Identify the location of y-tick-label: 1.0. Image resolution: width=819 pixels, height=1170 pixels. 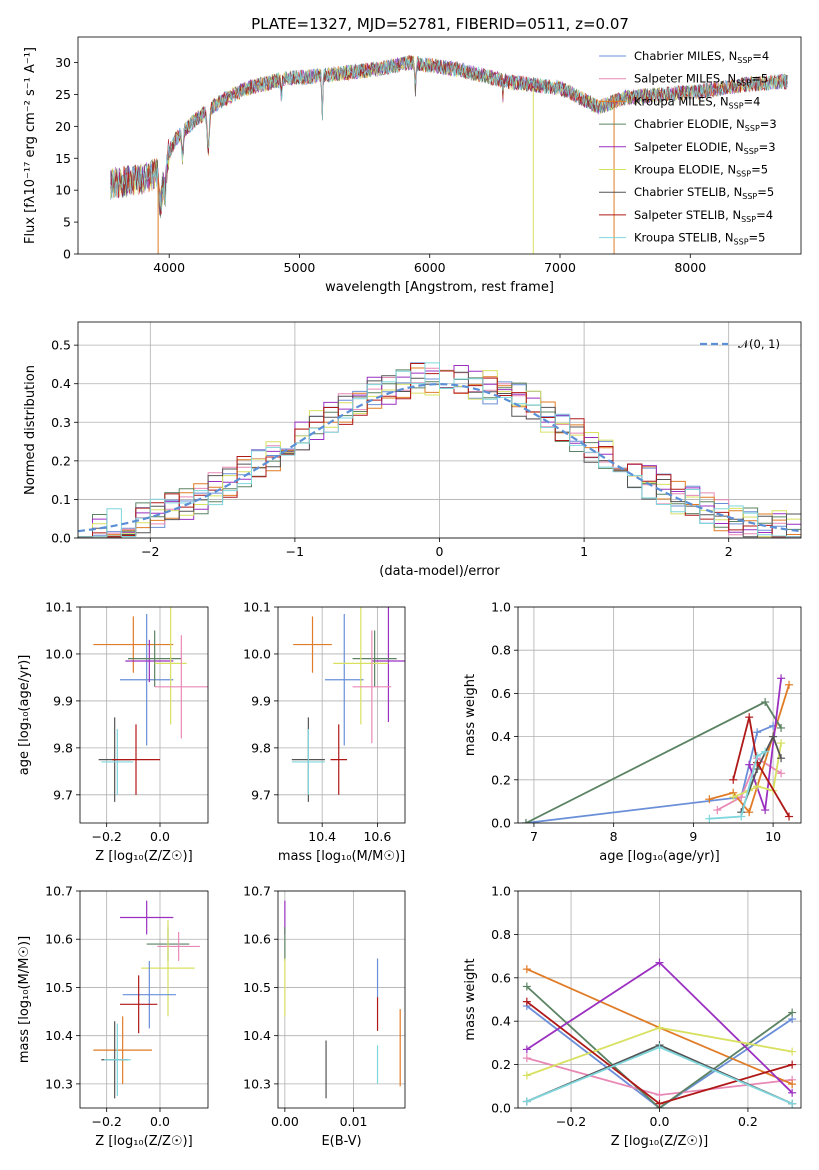
(501, 891).